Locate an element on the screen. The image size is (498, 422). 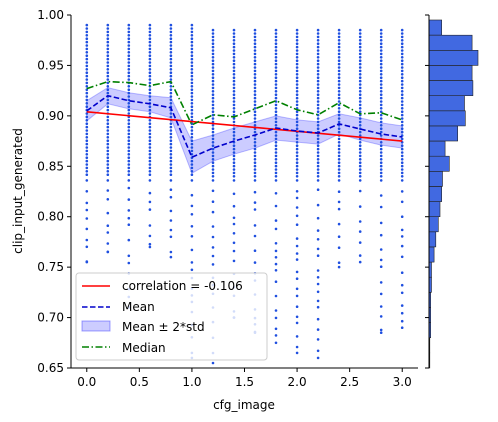
y-axis-label: clip_input_generated is located at coordinates (18, 191).